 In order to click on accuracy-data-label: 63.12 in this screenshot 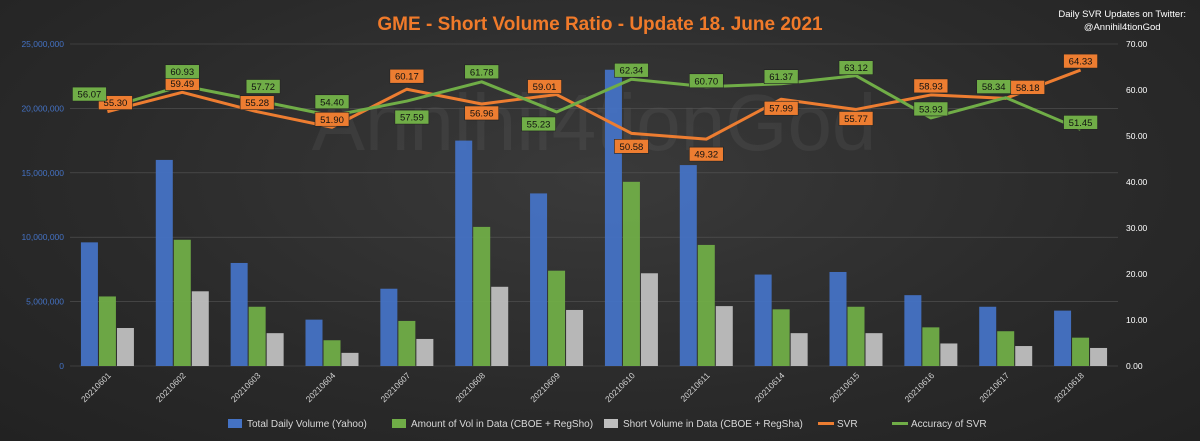, I will do `click(856, 68)`.